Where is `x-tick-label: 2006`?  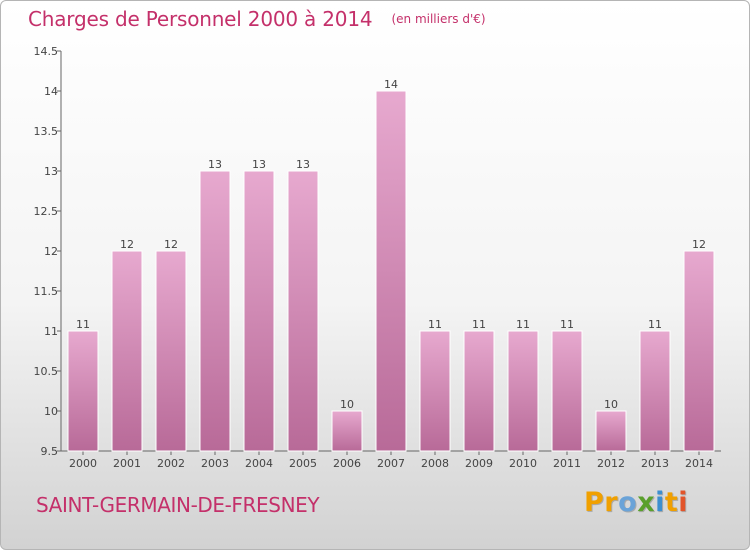 x-tick-label: 2006 is located at coordinates (347, 463).